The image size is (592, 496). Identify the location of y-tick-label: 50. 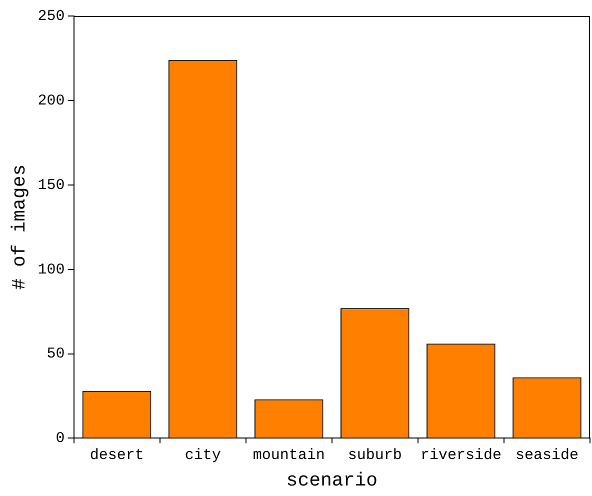
(55, 354).